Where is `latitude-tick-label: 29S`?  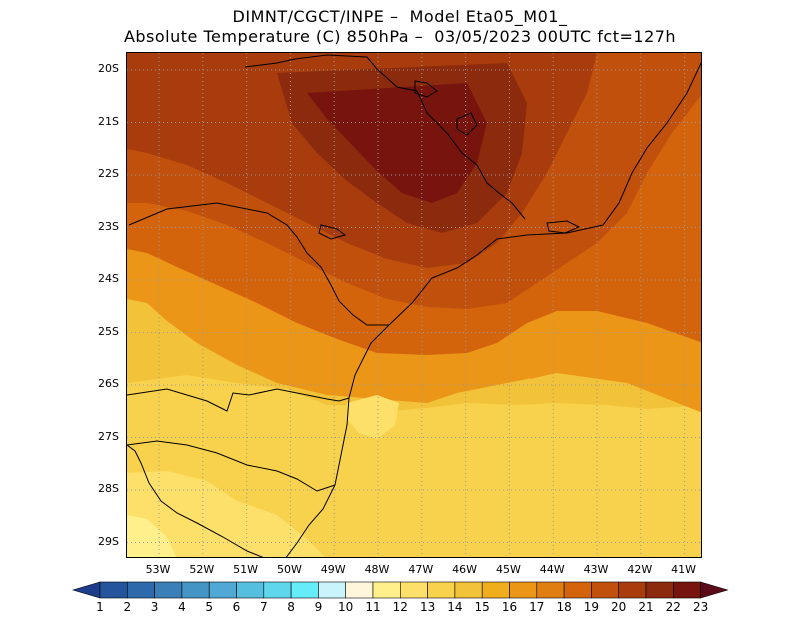
latitude-tick-label: 29S is located at coordinates (108, 541).